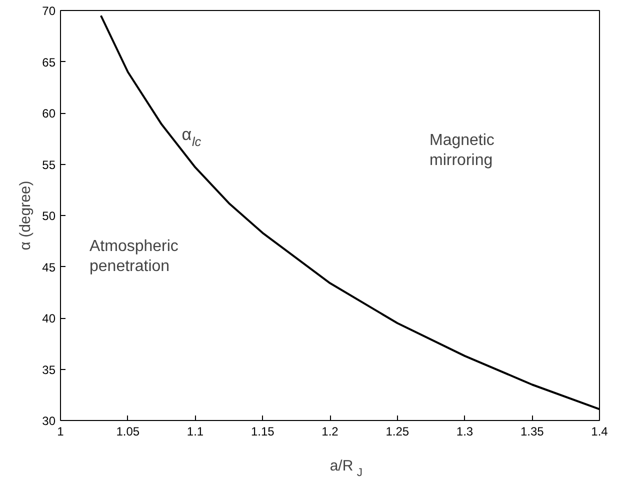 The width and height of the screenshot is (621, 486). I want to click on y-tick-label: 60, so click(49, 113).